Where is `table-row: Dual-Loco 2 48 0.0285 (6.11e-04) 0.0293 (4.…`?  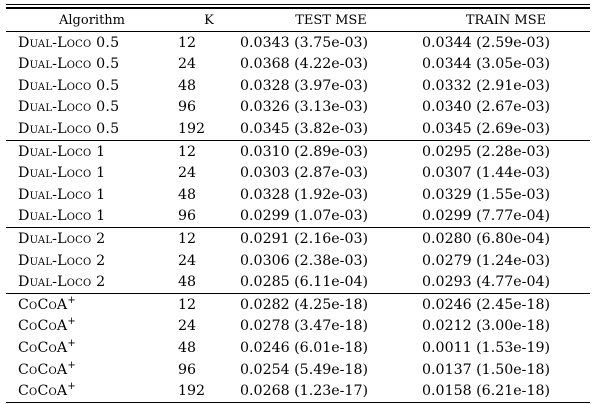
table-row: Dual-Loco 2 48 0.0285 (6.11e-04) 0.0293 (4.… is located at coordinates (298, 283).